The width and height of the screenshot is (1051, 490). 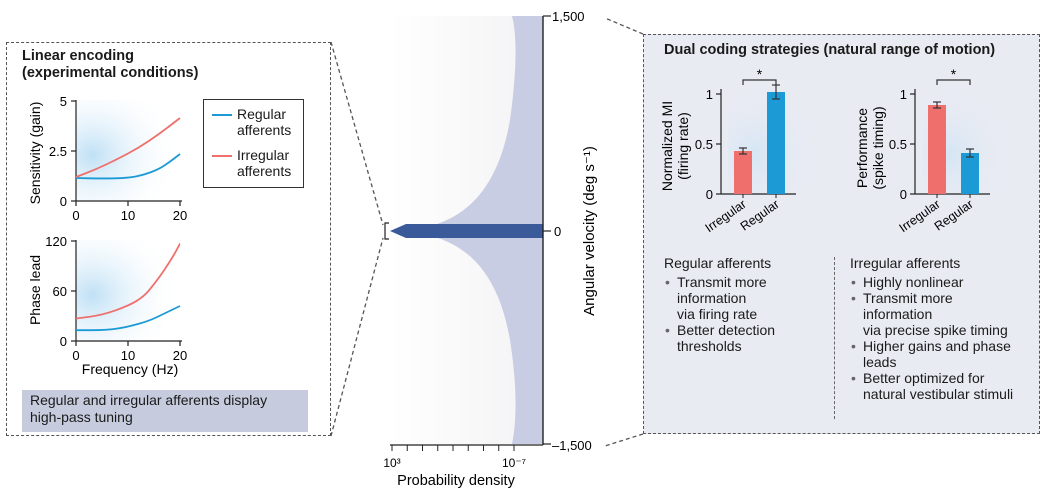 I want to click on caption-line-2: high-pass tuning, so click(x=81, y=417).